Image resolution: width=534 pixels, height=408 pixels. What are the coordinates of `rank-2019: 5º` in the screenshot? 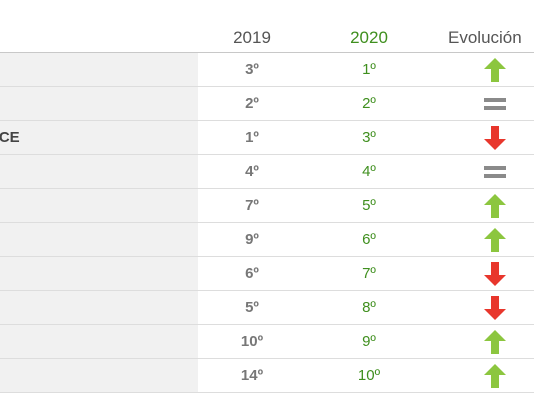 It's located at (252, 307).